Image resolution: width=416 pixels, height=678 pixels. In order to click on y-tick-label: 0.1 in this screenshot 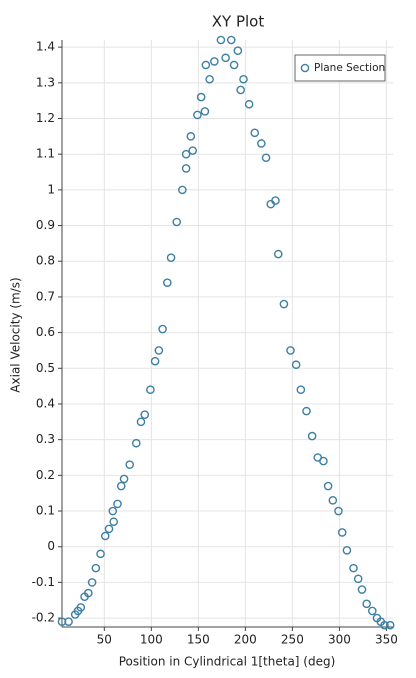, I will do `click(45, 511)`.